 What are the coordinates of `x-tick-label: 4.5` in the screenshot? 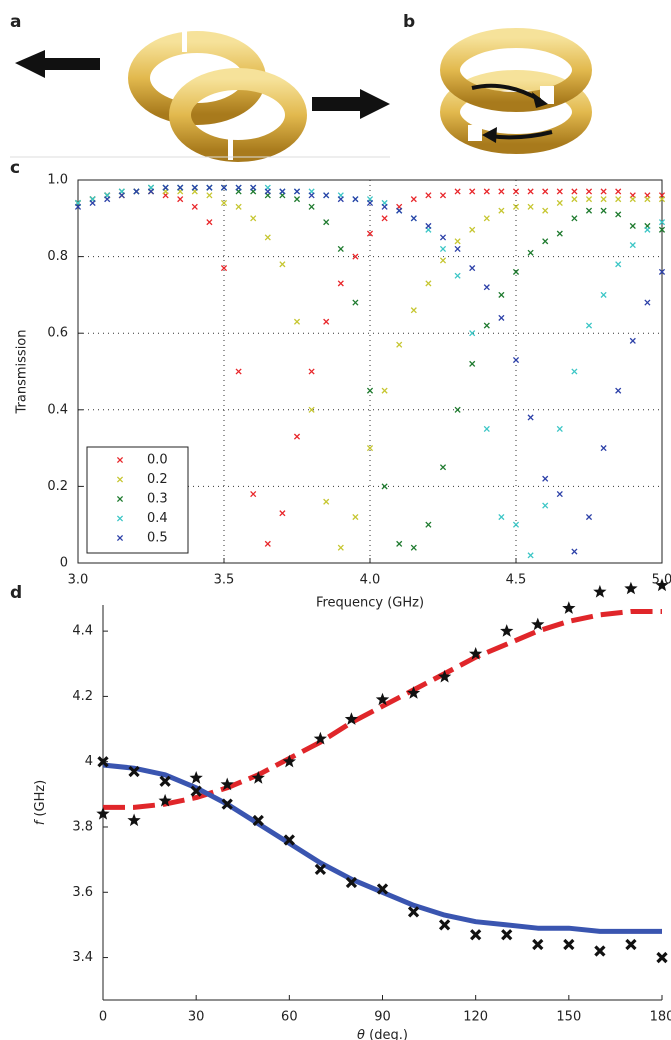 It's located at (516, 580).